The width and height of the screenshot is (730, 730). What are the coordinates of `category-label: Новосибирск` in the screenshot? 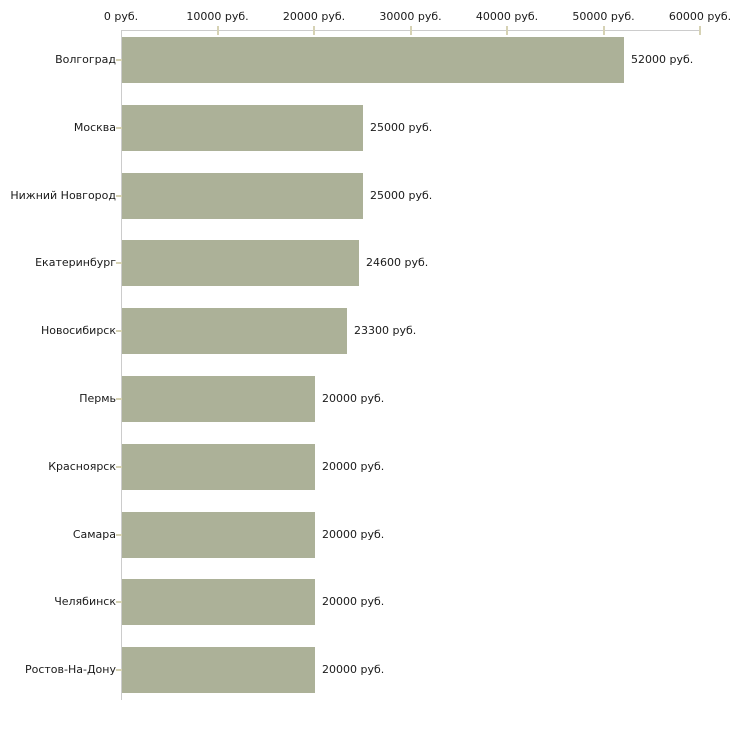 It's located at (78, 330).